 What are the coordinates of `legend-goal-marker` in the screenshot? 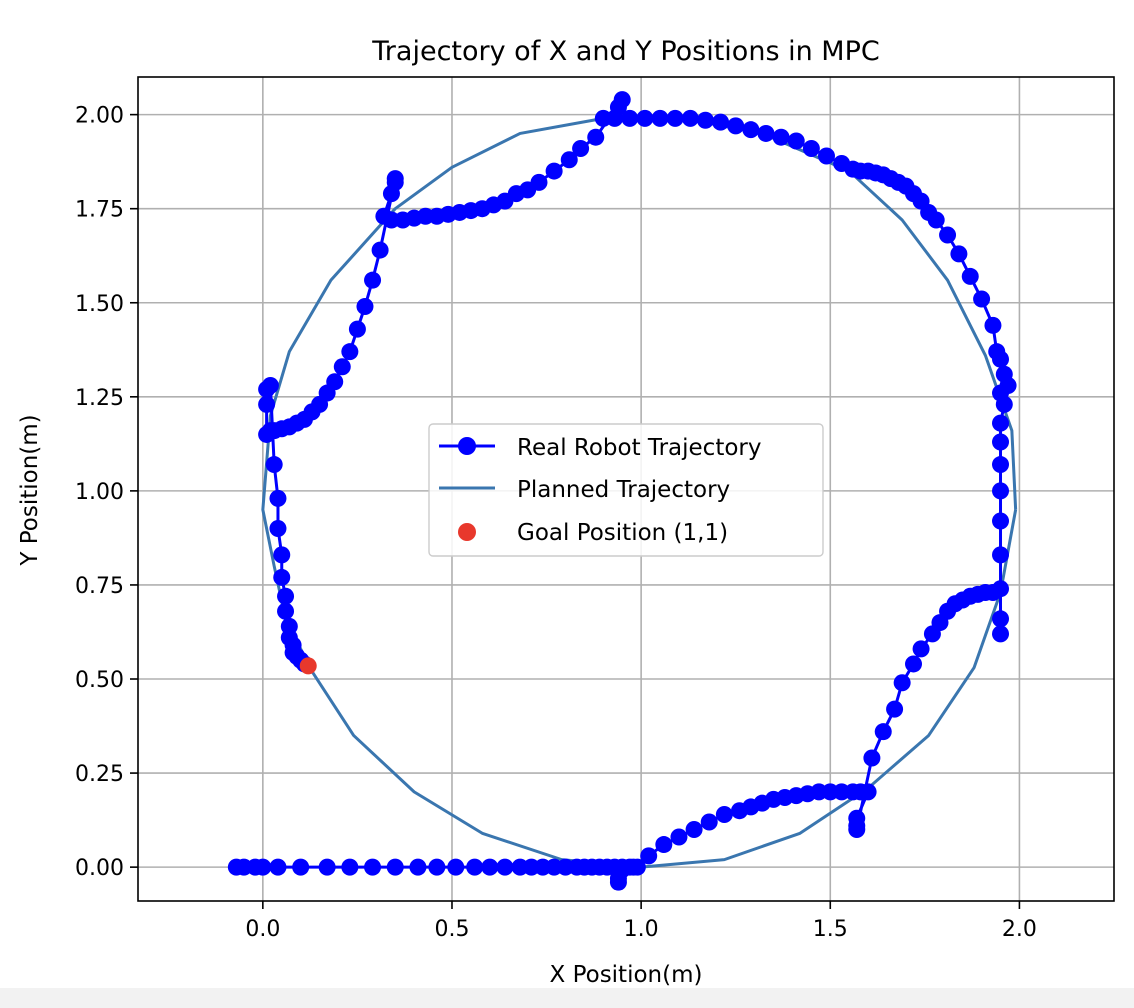 It's located at (467, 532).